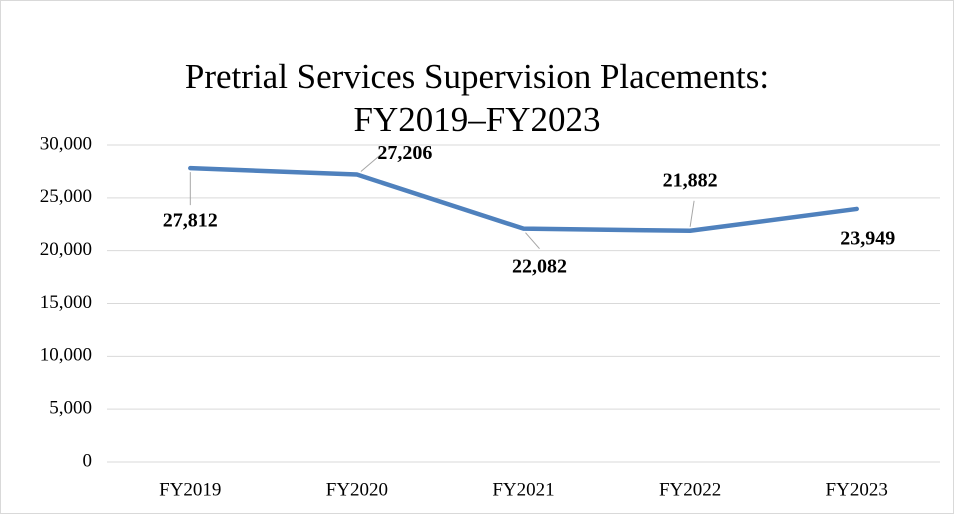 This screenshot has width=954, height=514. I want to click on chart-title: FY2019–FY2023, so click(477, 119).